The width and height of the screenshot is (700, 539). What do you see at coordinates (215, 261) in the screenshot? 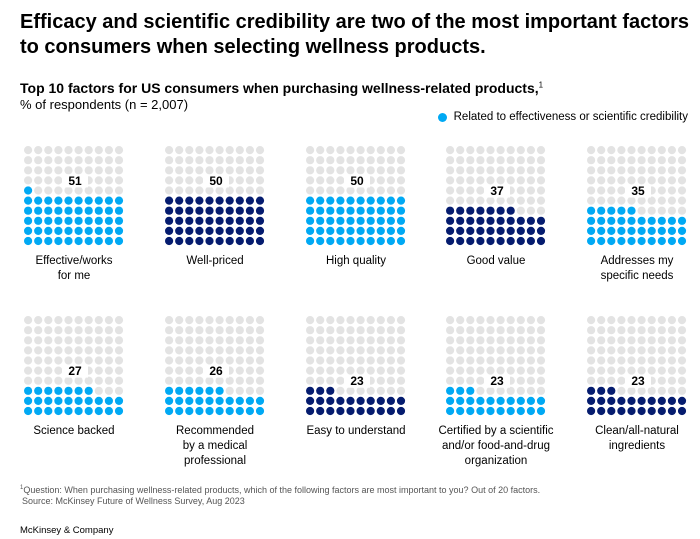
I see `category-label-line: Well-priced` at bounding box center [215, 261].